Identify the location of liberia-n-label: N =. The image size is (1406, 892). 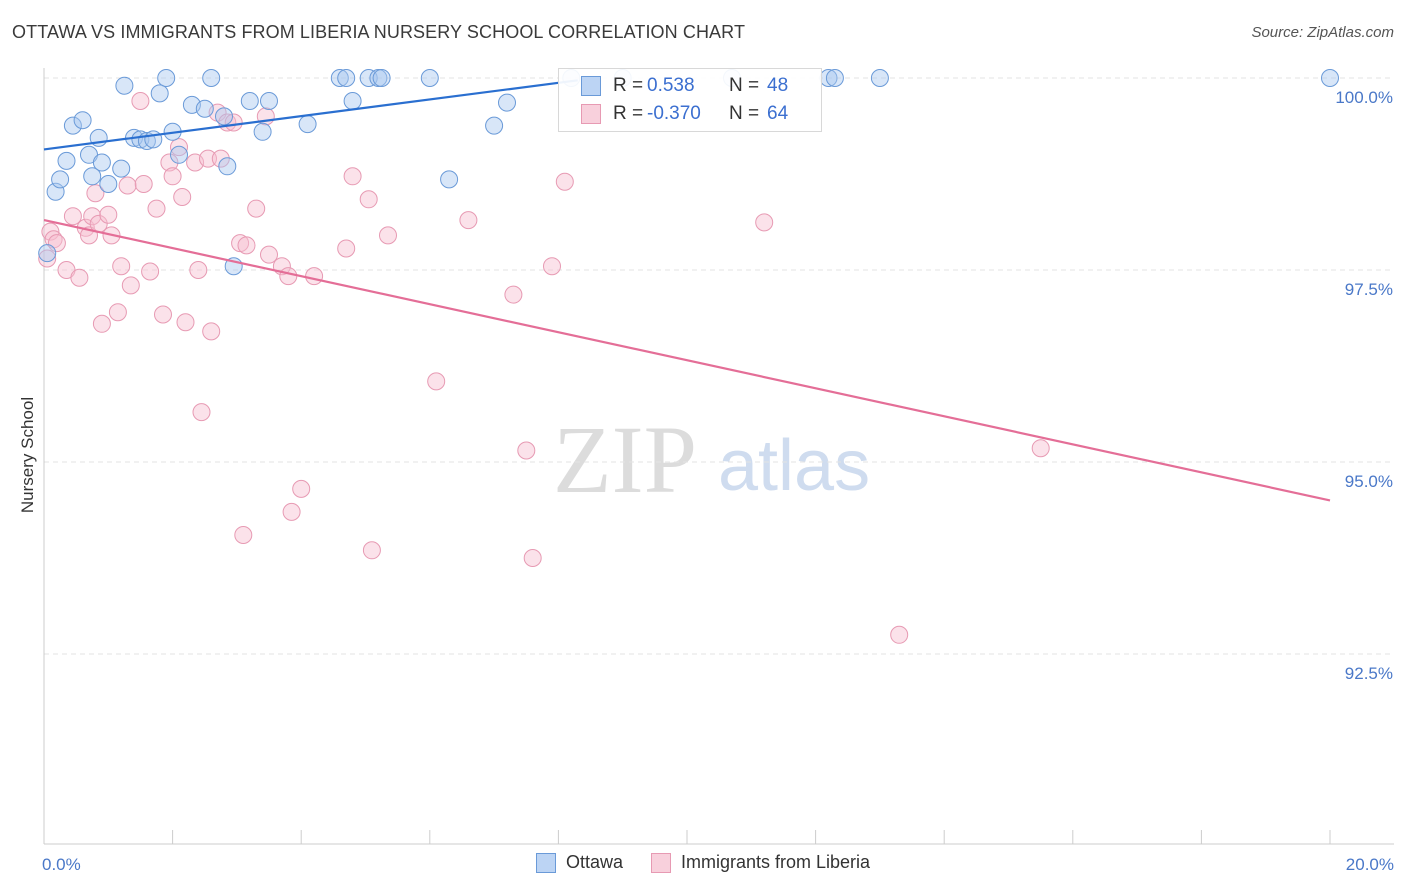
(744, 113).